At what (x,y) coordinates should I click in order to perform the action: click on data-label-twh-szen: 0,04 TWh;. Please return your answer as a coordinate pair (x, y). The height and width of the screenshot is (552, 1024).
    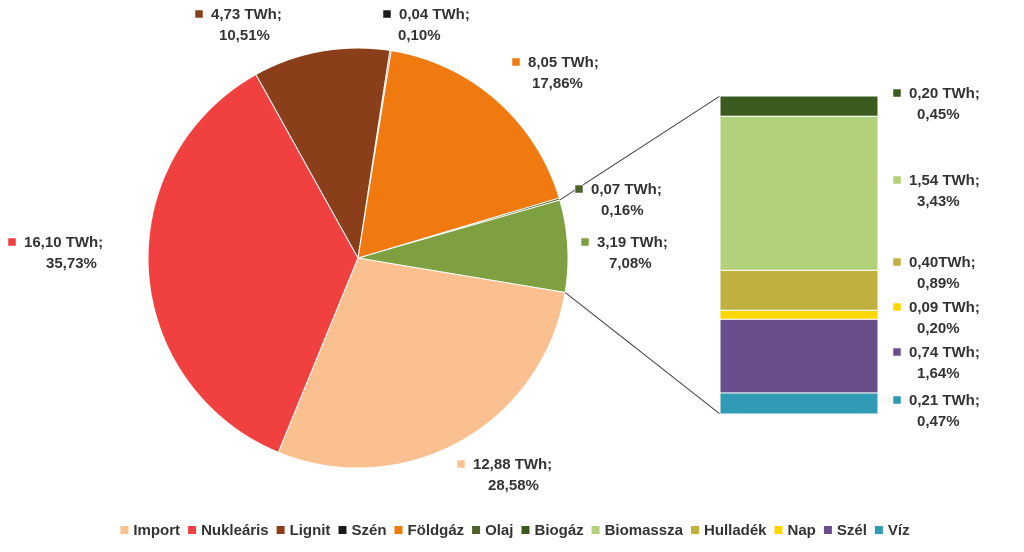
    Looking at the image, I should click on (434, 14).